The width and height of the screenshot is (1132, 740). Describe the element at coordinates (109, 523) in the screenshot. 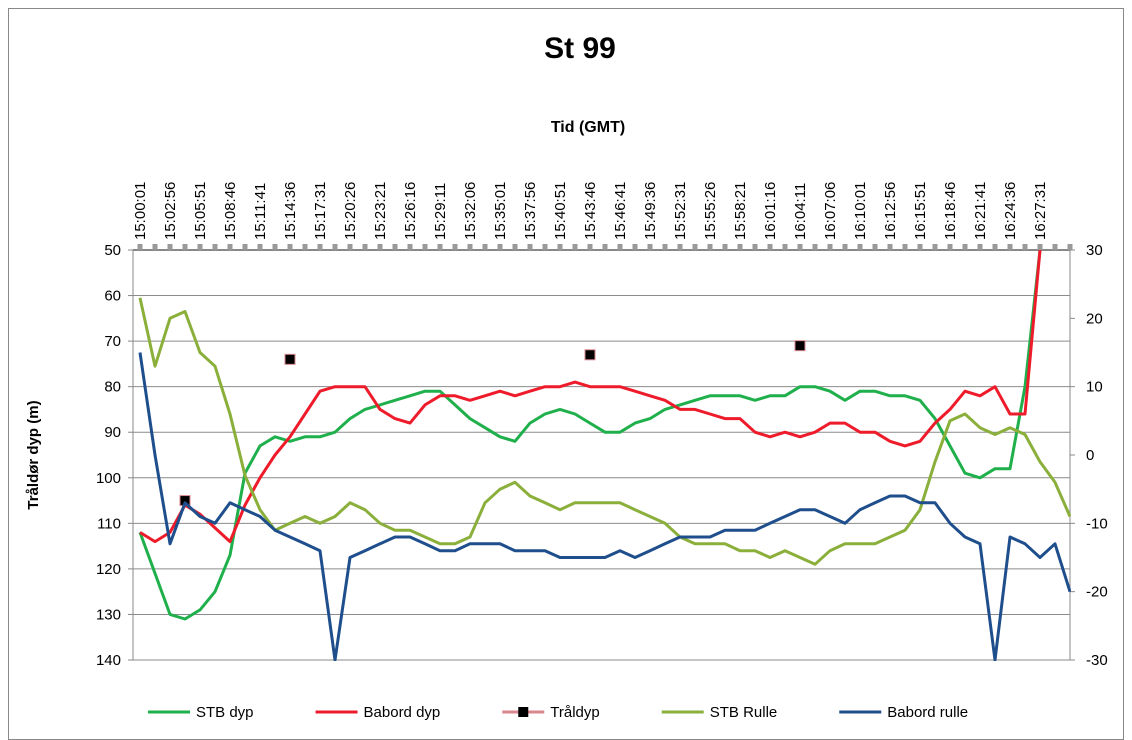

I see `y-tick-label: 110` at that location.